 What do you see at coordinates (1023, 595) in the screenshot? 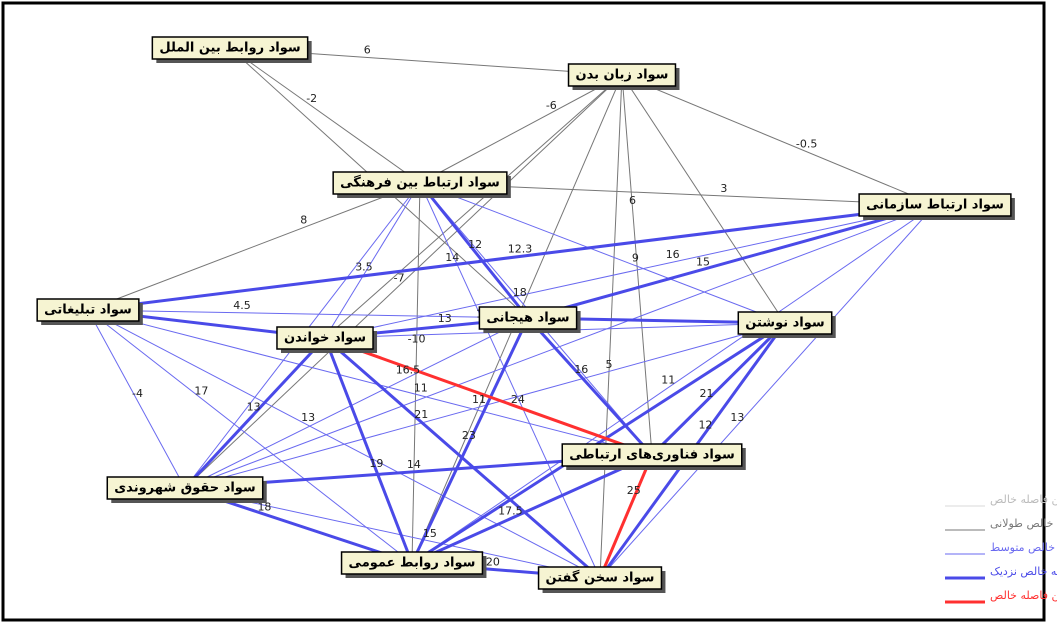
I see `legend-label: نزدیک ترین فاصله خالص` at bounding box center [1023, 595].